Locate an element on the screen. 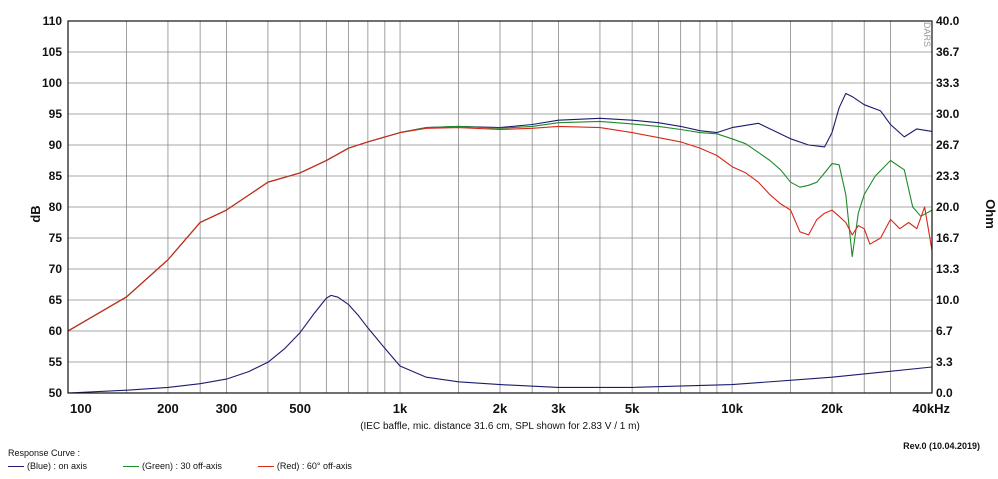 The width and height of the screenshot is (998, 479). revision-label: Rev.0 (10.04.2019) is located at coordinates (941, 446).